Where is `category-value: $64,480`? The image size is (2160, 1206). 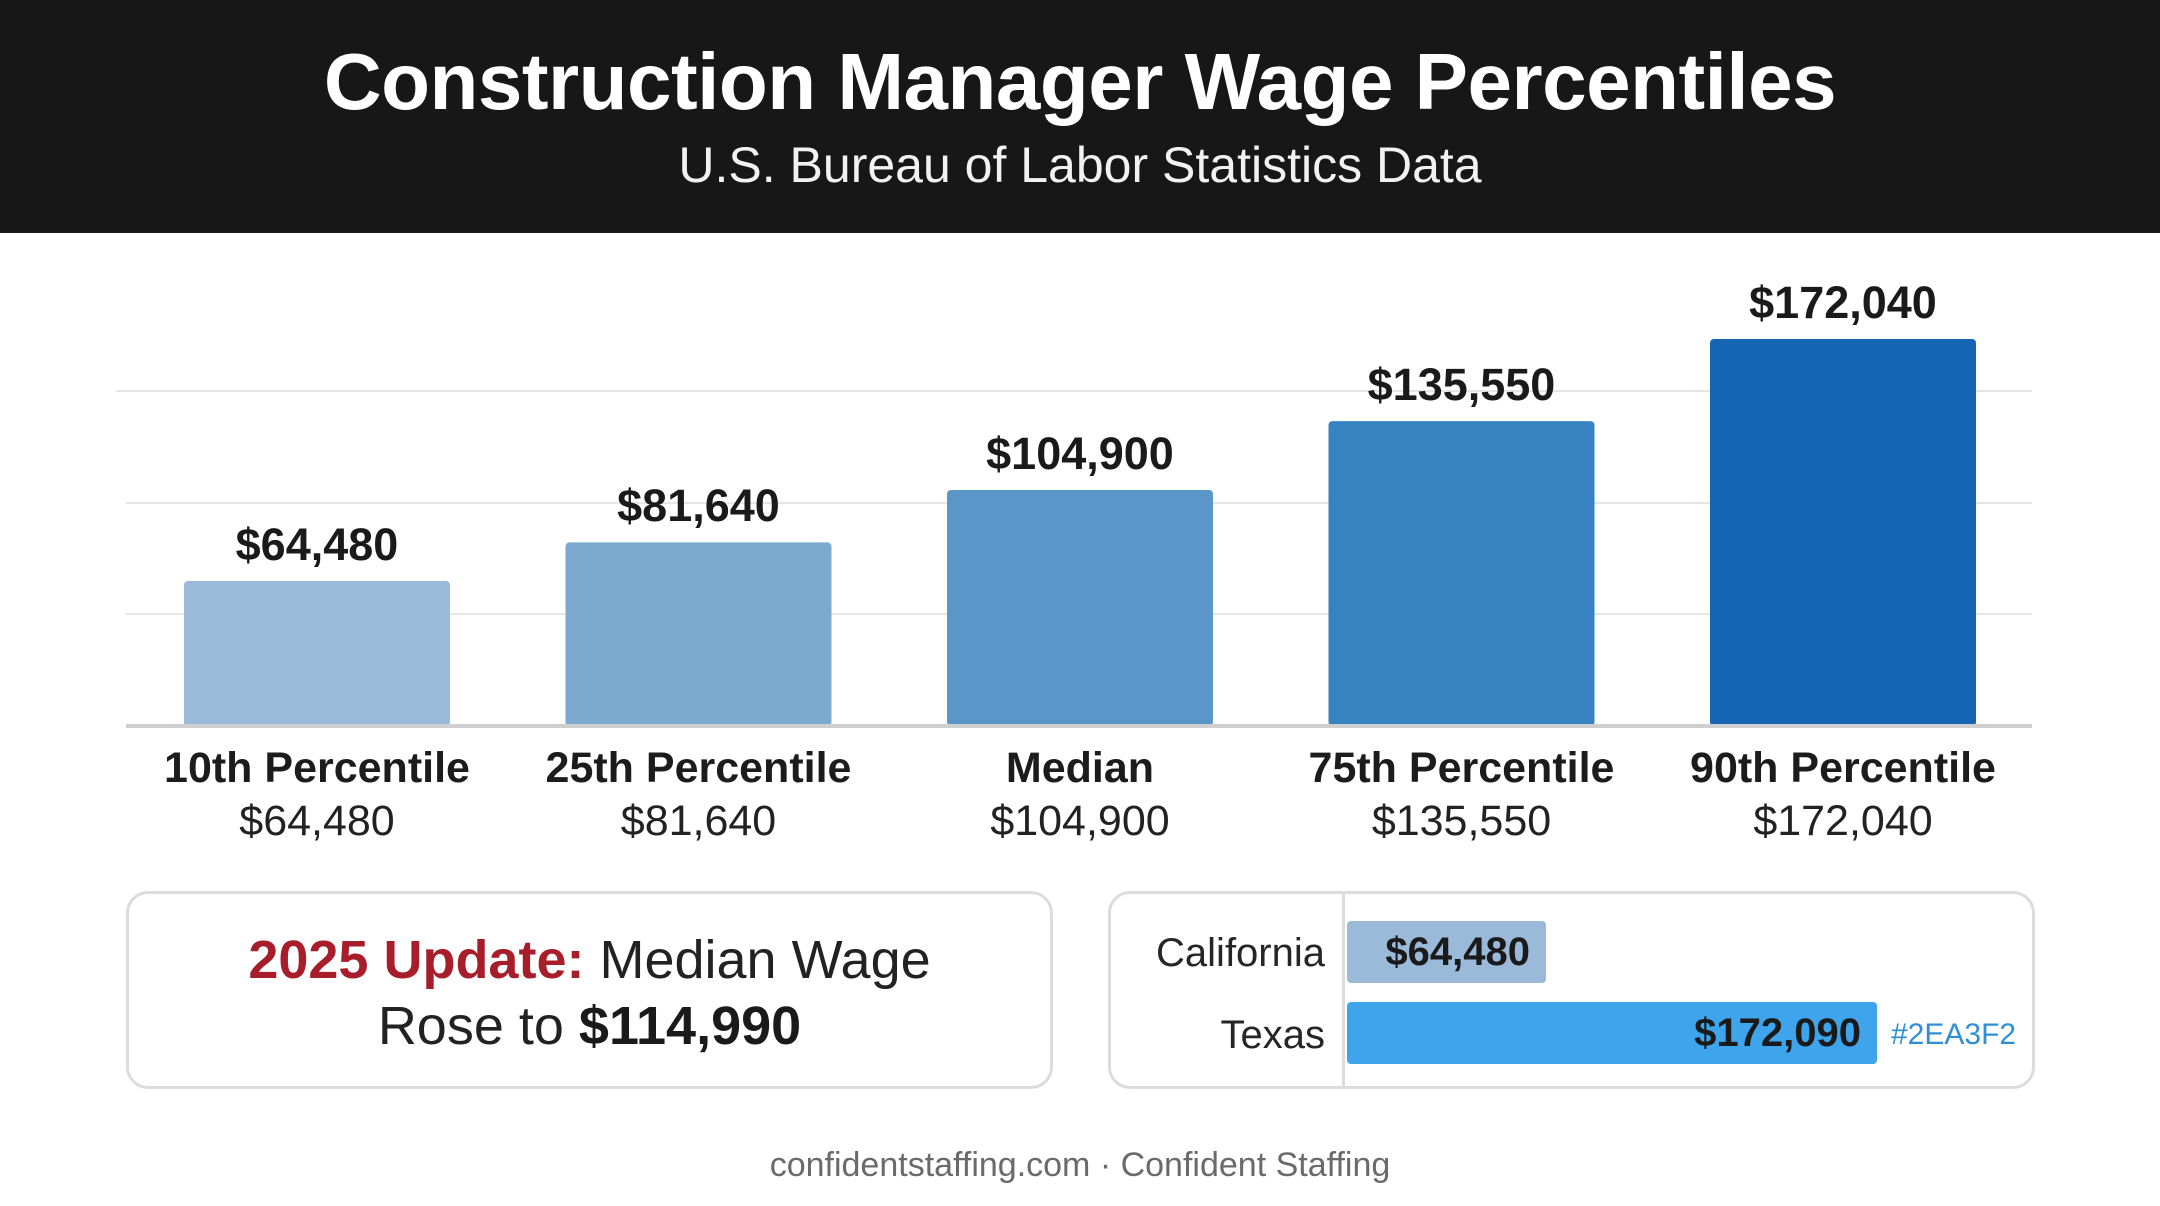
category-value: $64,480 is located at coordinates (317, 821).